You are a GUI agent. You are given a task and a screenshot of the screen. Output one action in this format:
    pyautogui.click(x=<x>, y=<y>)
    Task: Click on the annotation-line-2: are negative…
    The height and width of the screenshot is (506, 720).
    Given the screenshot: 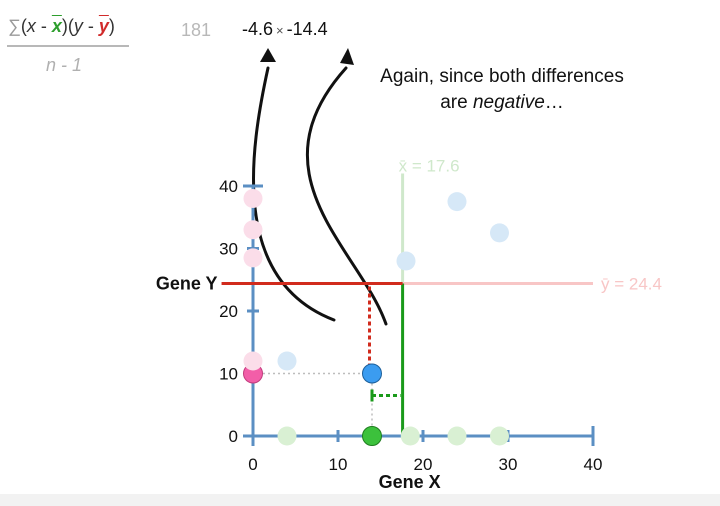 What is the action you would take?
    pyautogui.click(x=502, y=103)
    